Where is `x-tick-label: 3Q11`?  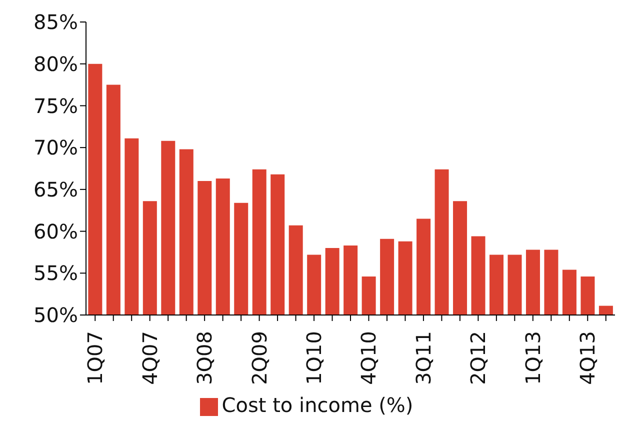 x-tick-label: 3Q11 is located at coordinates (423, 358).